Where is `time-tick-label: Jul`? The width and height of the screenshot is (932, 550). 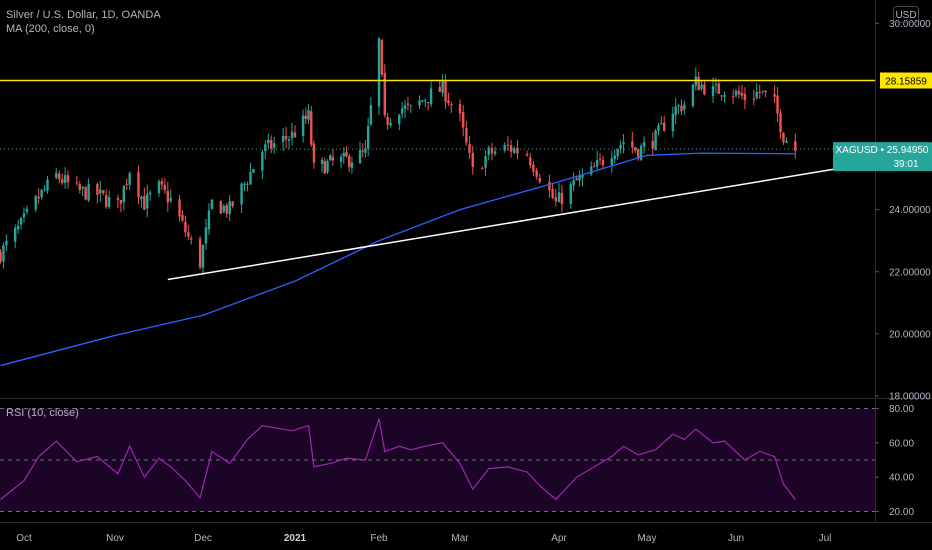
time-tick-label: Jul is located at coordinates (825, 538).